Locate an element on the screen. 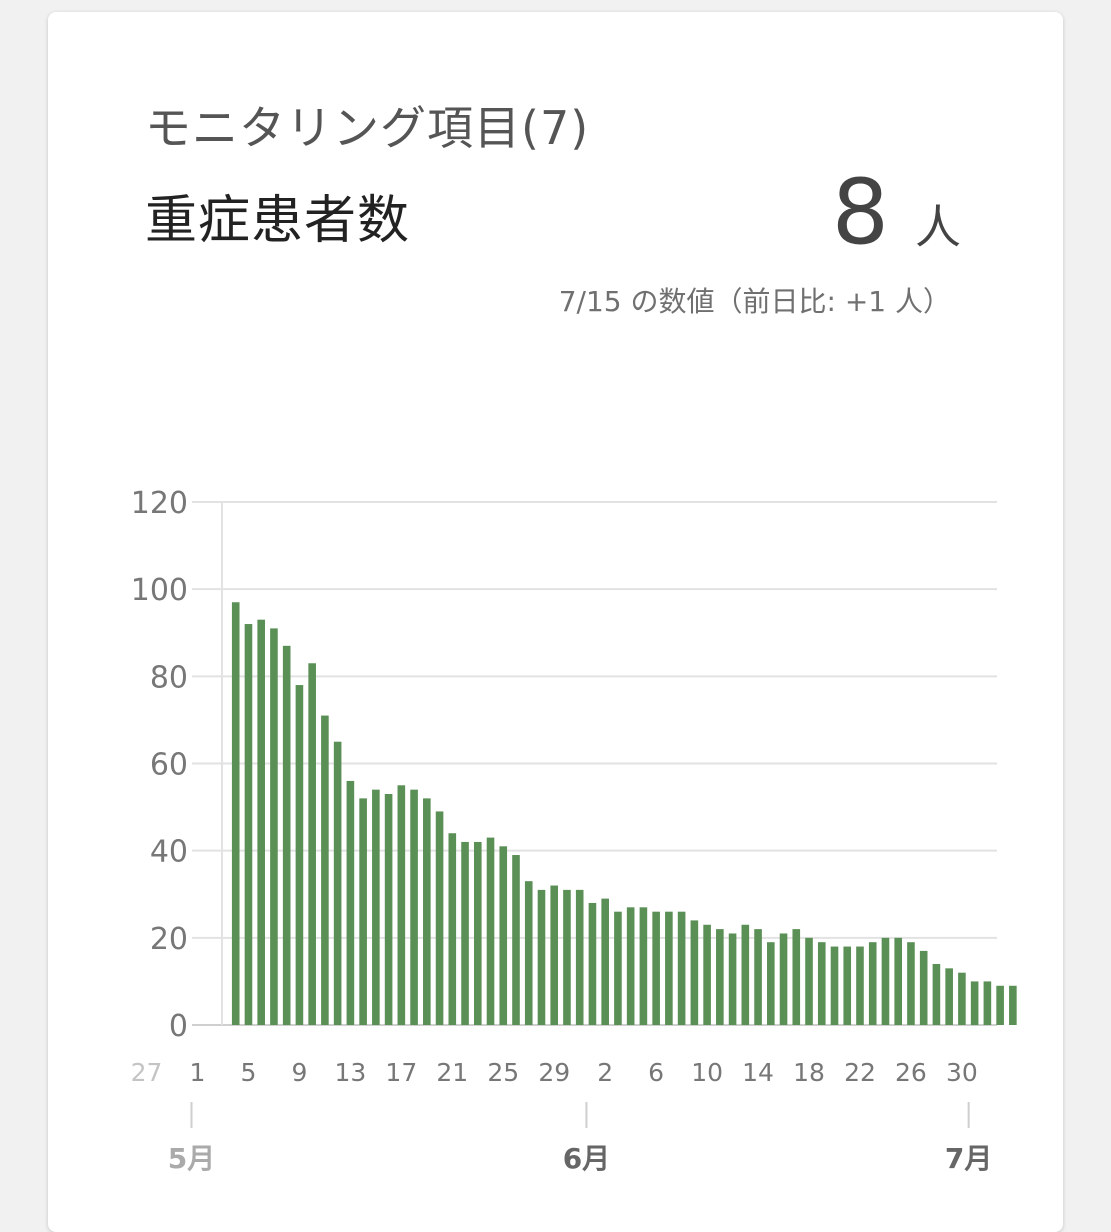 Image resolution: width=1111 pixels, height=1232 pixels. x-tick-label: 22 is located at coordinates (860, 1072).